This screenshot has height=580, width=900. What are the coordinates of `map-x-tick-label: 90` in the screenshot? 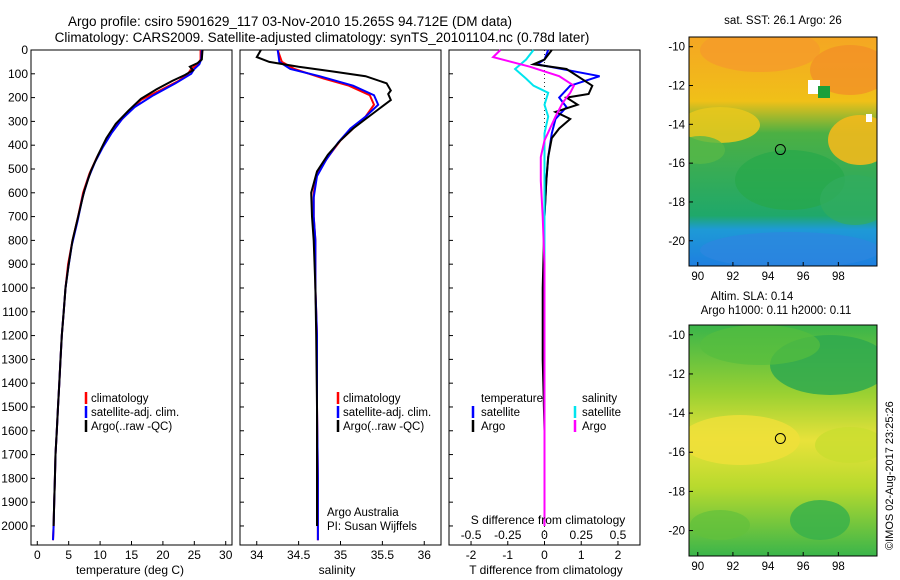 It's located at (697, 567).